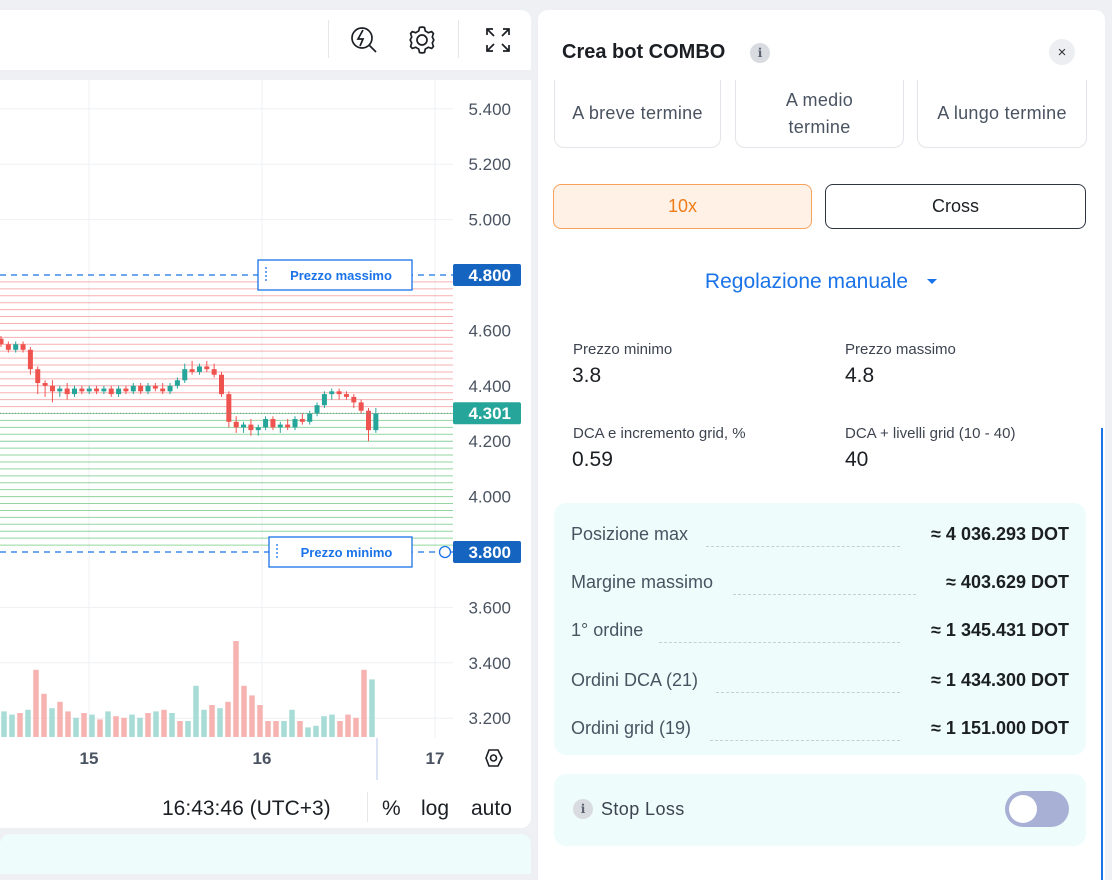 The width and height of the screenshot is (1112, 880). What do you see at coordinates (631, 728) in the screenshot?
I see `summary-label: Ordini grid (19)` at bounding box center [631, 728].